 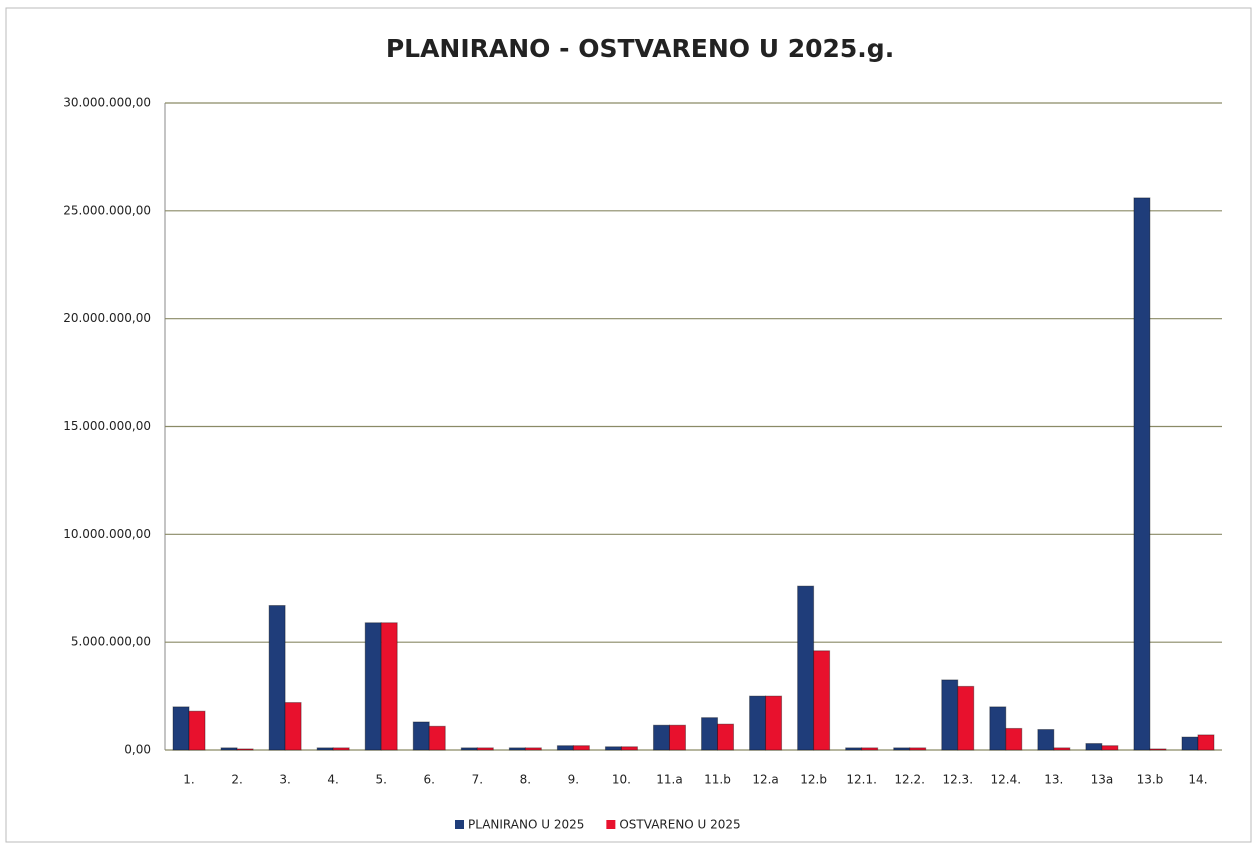 I want to click on x-tick-label: 9., so click(x=573, y=780).